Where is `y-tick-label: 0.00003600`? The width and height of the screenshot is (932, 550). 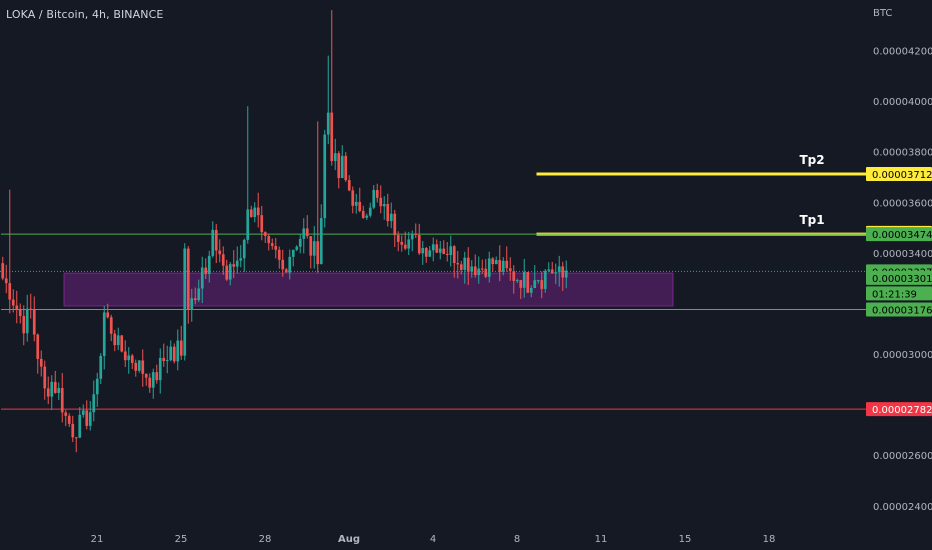
y-tick-label: 0.00003600 is located at coordinates (902, 203).